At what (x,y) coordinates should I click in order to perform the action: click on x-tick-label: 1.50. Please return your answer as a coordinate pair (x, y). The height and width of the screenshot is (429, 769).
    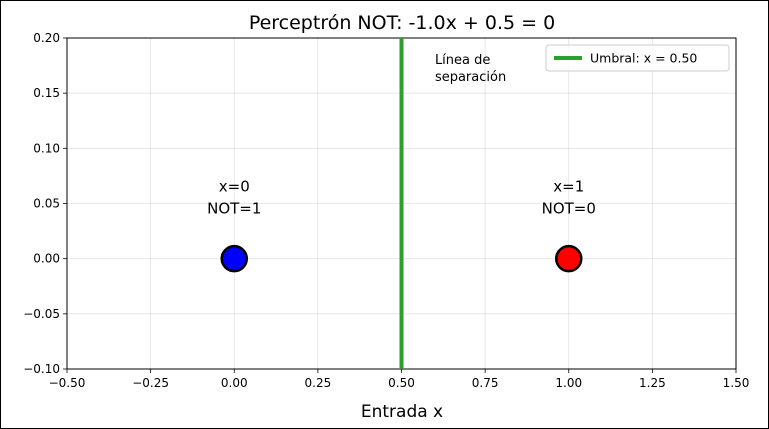
    Looking at the image, I should click on (736, 383).